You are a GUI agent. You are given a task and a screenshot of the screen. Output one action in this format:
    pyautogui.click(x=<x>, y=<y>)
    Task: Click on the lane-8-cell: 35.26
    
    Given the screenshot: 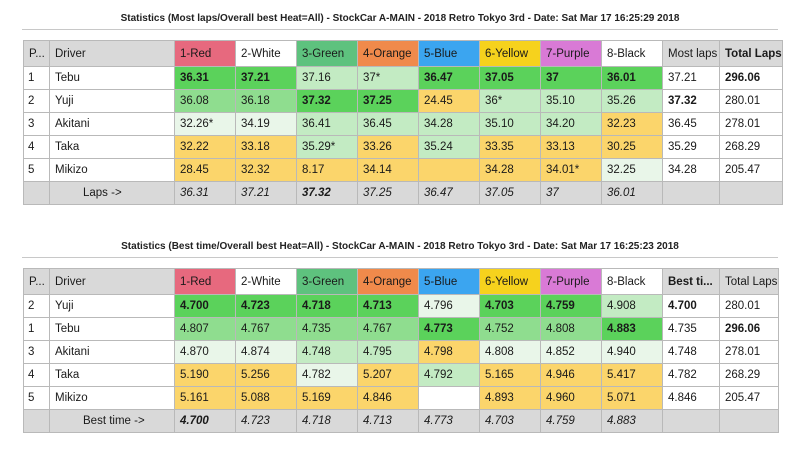 What is the action you would take?
    pyautogui.click(x=632, y=101)
    